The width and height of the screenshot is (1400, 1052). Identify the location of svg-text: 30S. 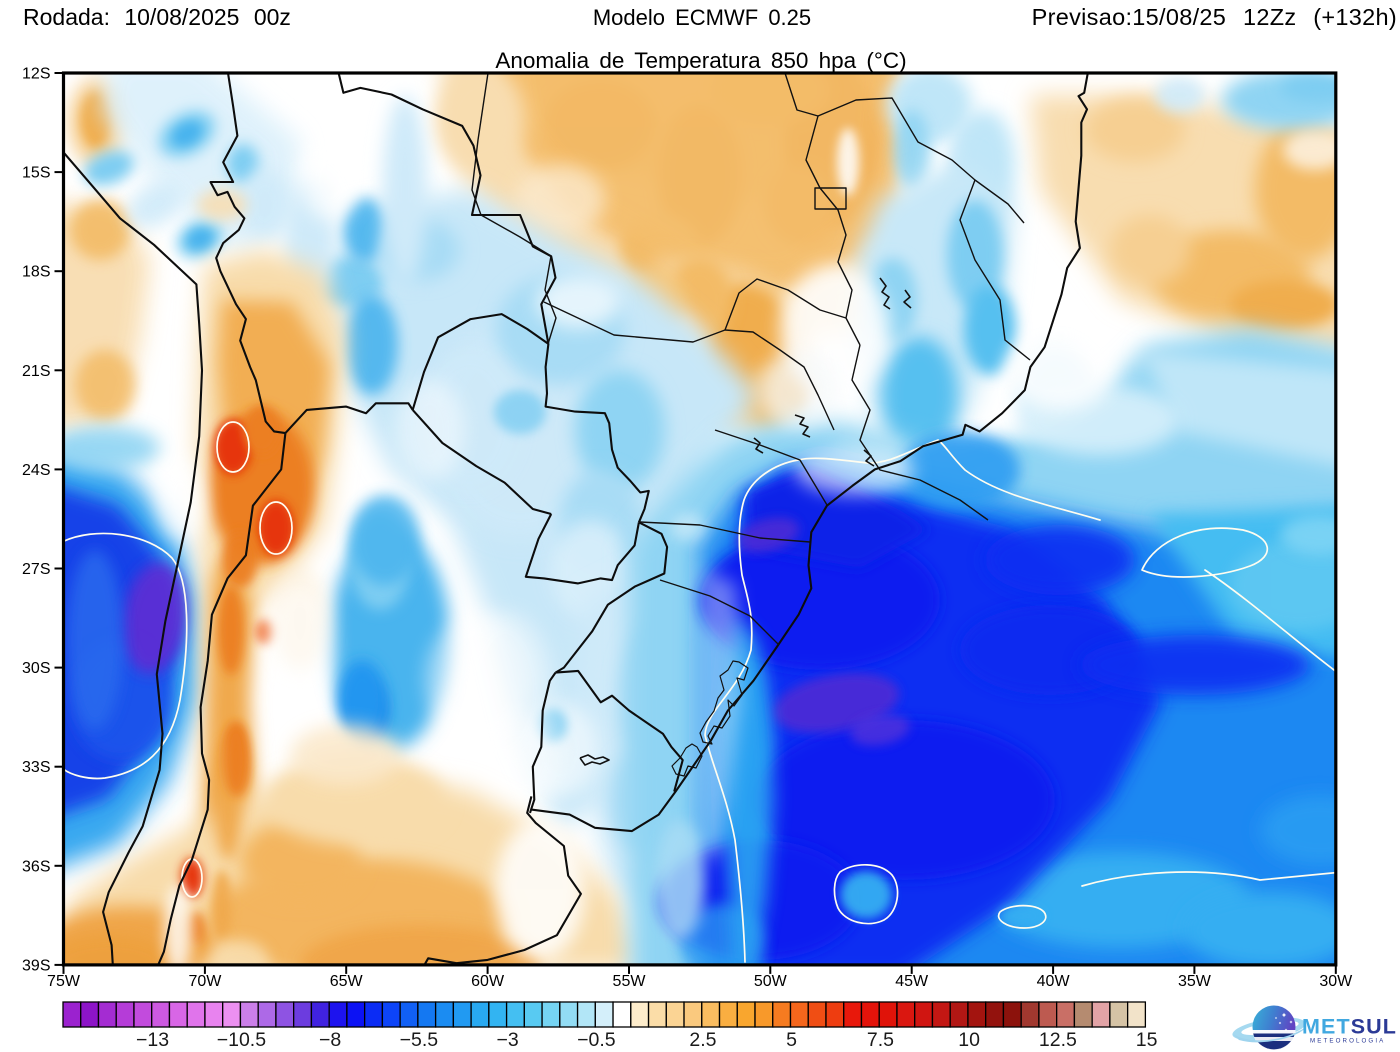
(36, 668).